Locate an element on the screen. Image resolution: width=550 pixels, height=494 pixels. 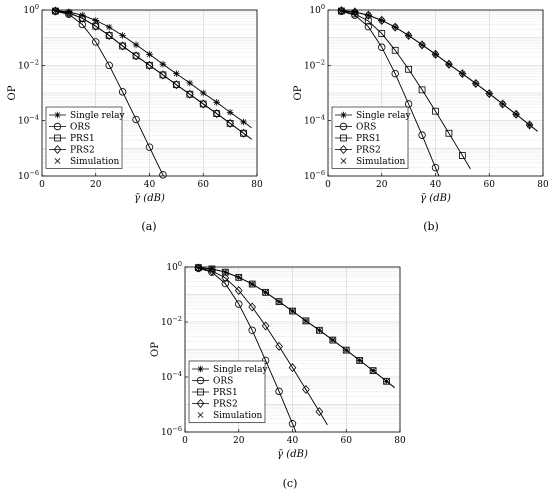
legend-label: ORS is located at coordinates (366, 128).